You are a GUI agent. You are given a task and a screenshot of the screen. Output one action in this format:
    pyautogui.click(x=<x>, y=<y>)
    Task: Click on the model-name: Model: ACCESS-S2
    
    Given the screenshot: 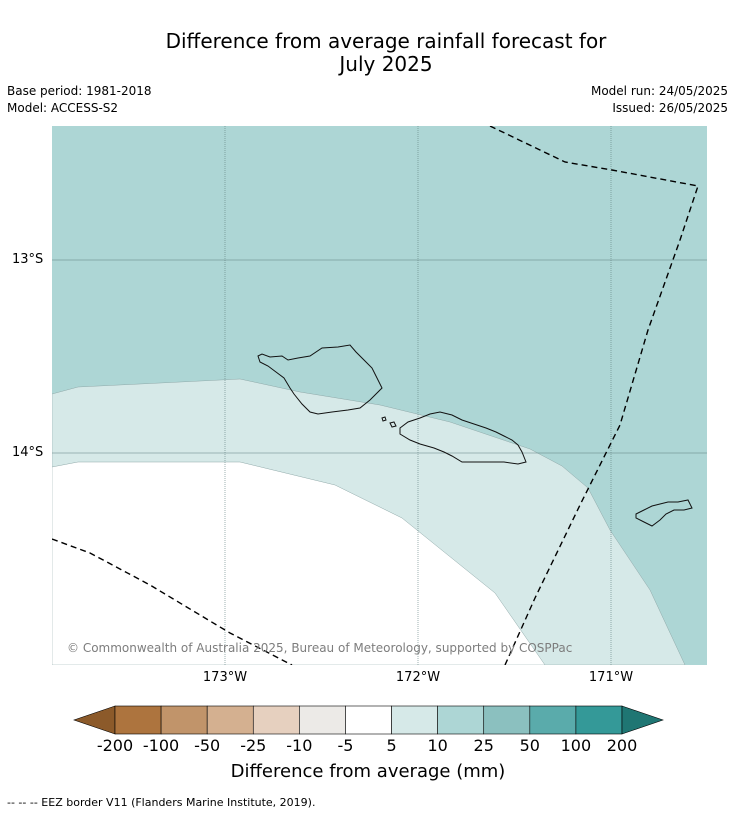 What is the action you would take?
    pyautogui.click(x=63, y=108)
    